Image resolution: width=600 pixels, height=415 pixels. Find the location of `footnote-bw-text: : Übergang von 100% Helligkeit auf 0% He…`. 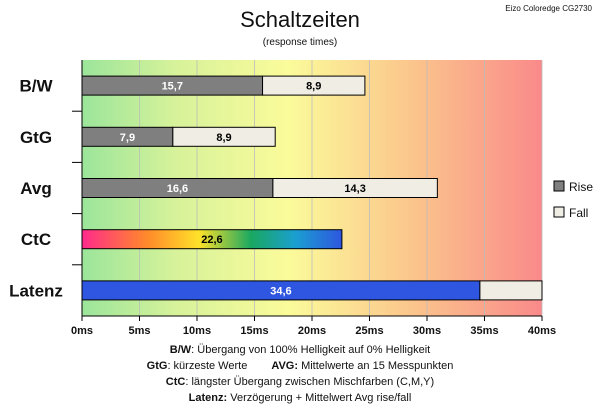

footnote-bw-text: : Übergang von 100% Helligkeit auf 0% He… is located at coordinates (310, 350).